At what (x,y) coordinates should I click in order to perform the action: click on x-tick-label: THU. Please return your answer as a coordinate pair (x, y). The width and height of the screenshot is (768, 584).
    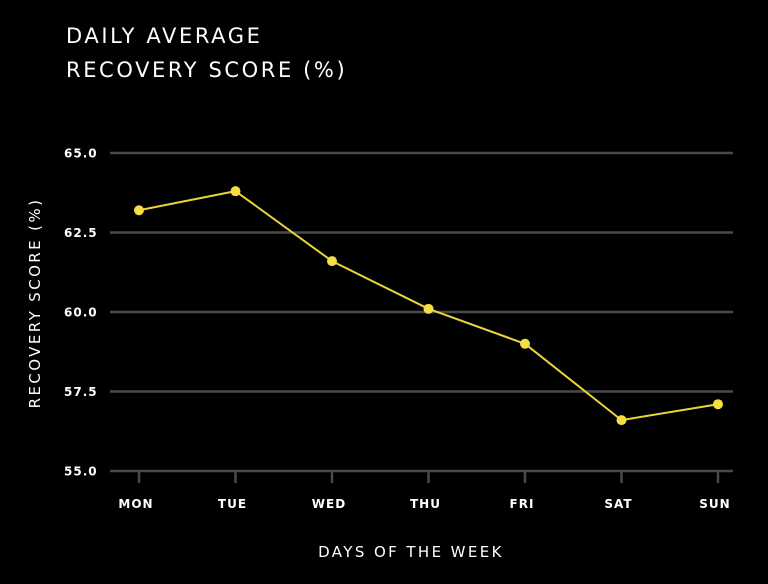
    Looking at the image, I should click on (425, 504).